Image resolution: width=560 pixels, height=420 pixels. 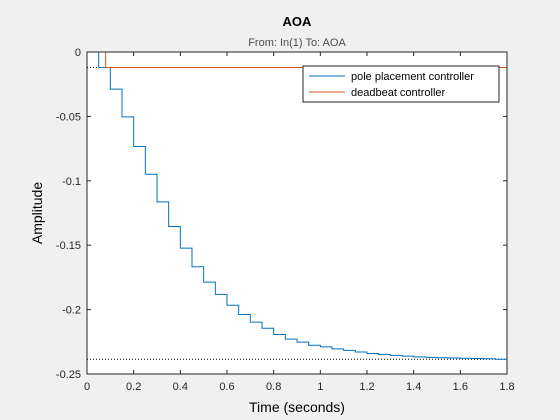 I want to click on x-tick-label: 0.4, so click(x=180, y=387).